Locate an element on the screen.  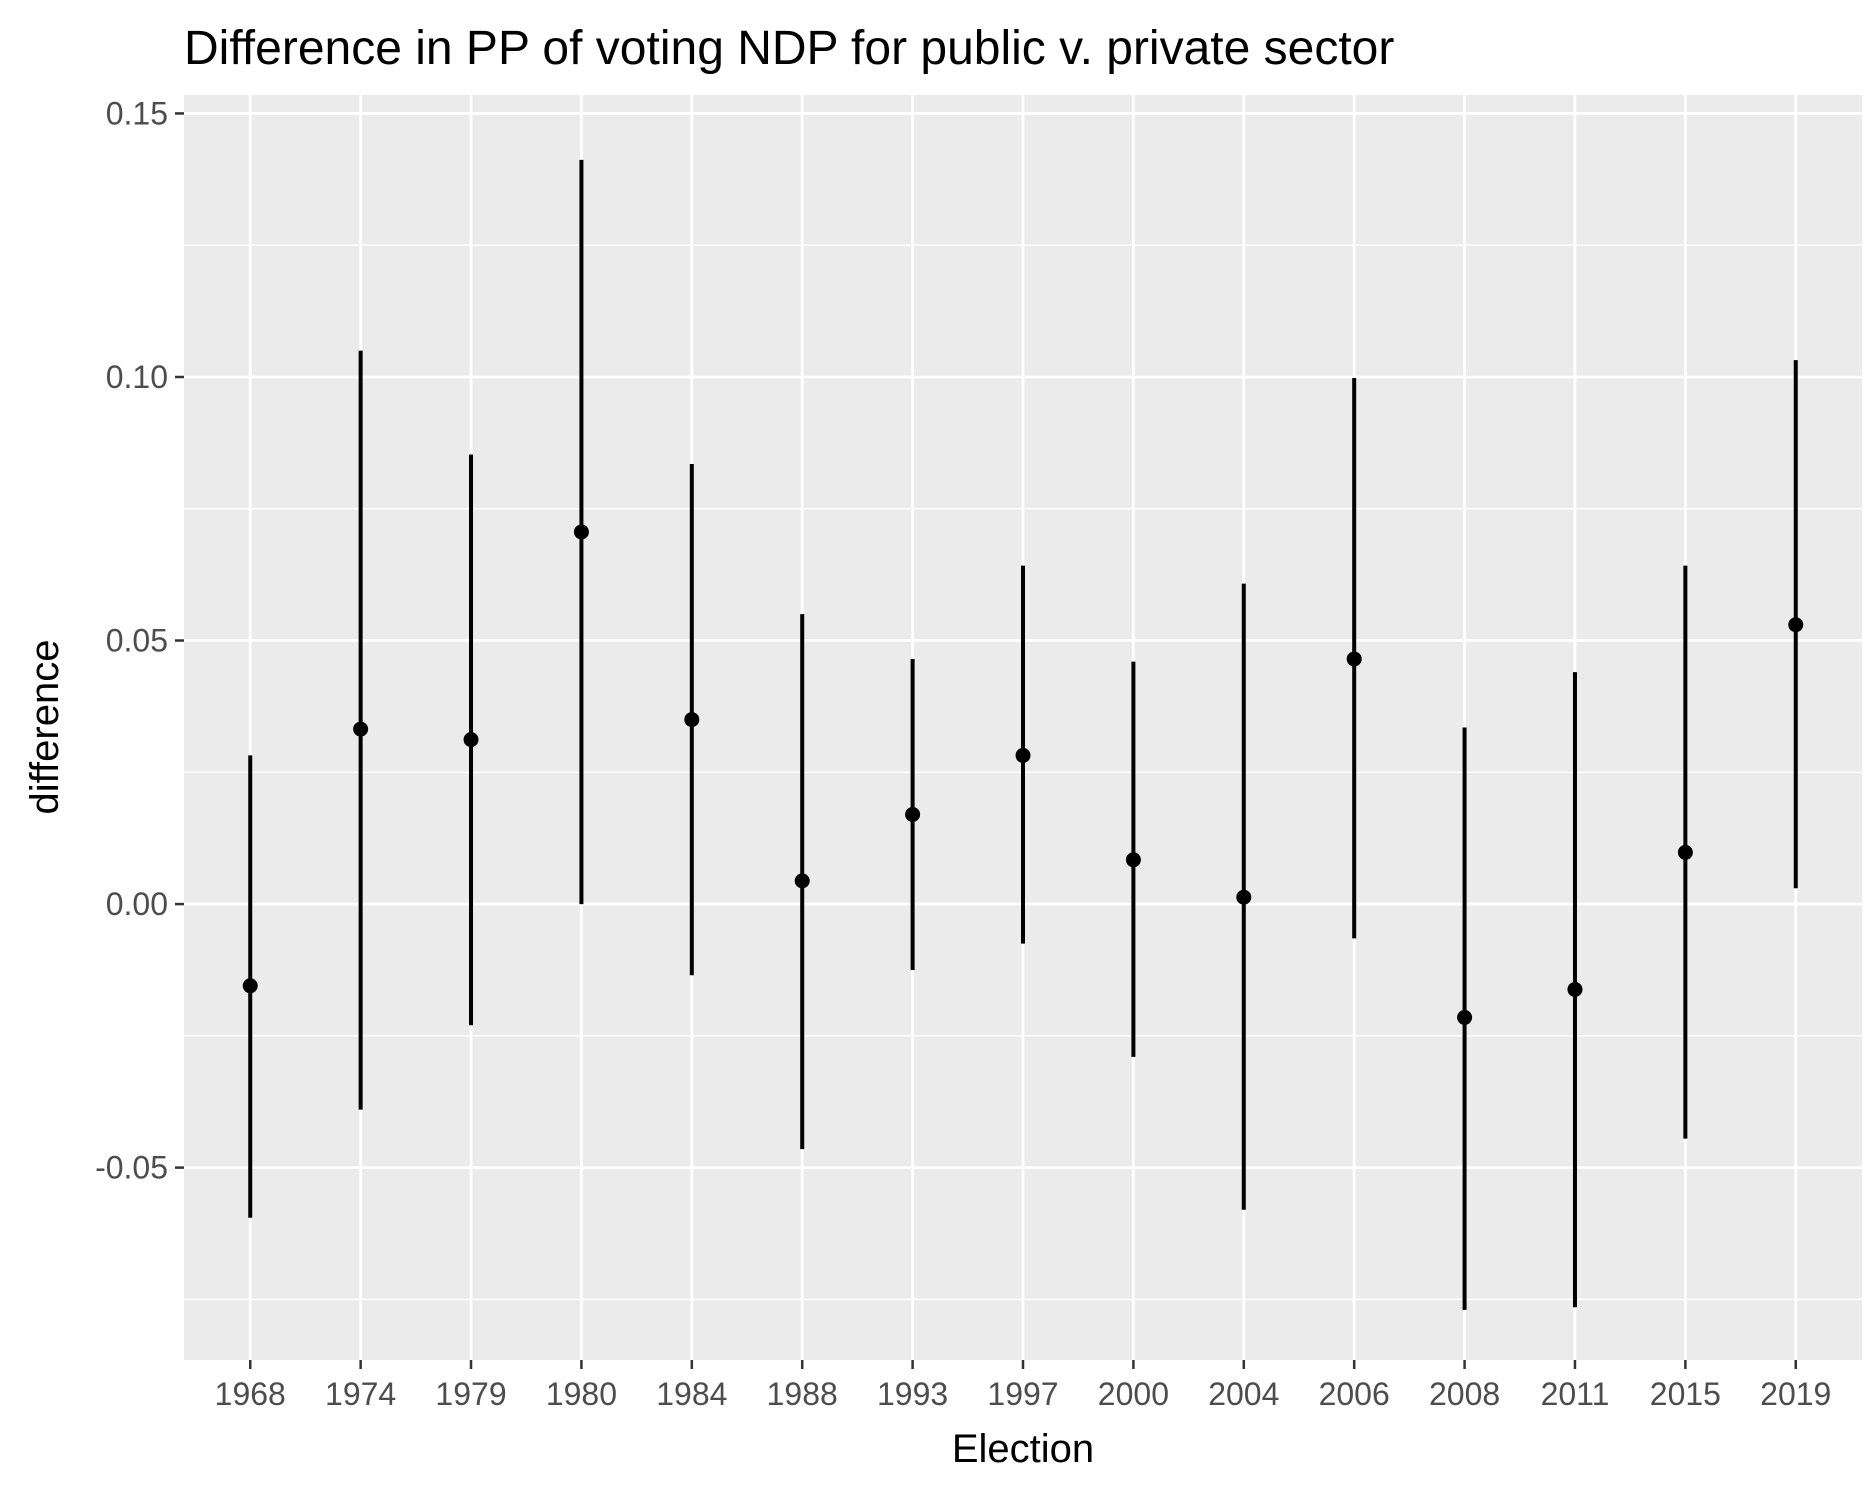
x-tick-label: 1968 is located at coordinates (250, 1394).